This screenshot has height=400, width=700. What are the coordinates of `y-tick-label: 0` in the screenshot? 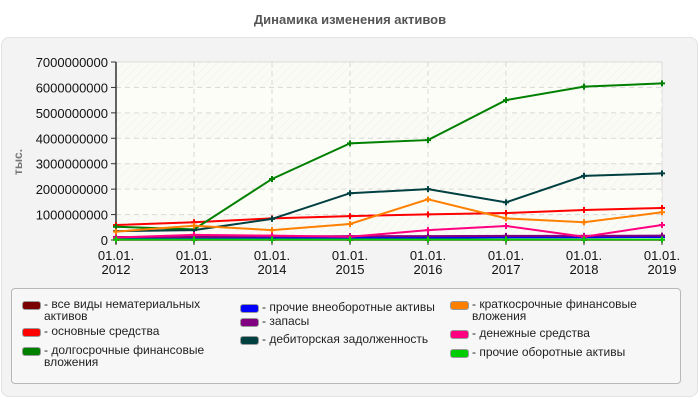 It's located at (104, 240).